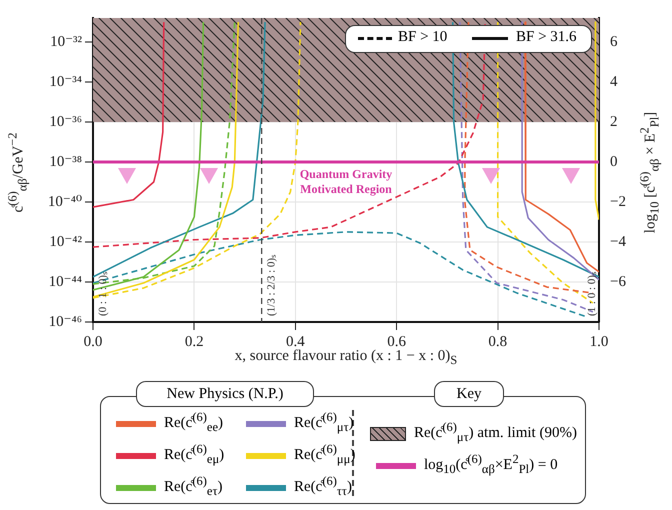  Describe the element at coordinates (296, 342) in the screenshot. I see `x-tick-label: 0.4` at that location.